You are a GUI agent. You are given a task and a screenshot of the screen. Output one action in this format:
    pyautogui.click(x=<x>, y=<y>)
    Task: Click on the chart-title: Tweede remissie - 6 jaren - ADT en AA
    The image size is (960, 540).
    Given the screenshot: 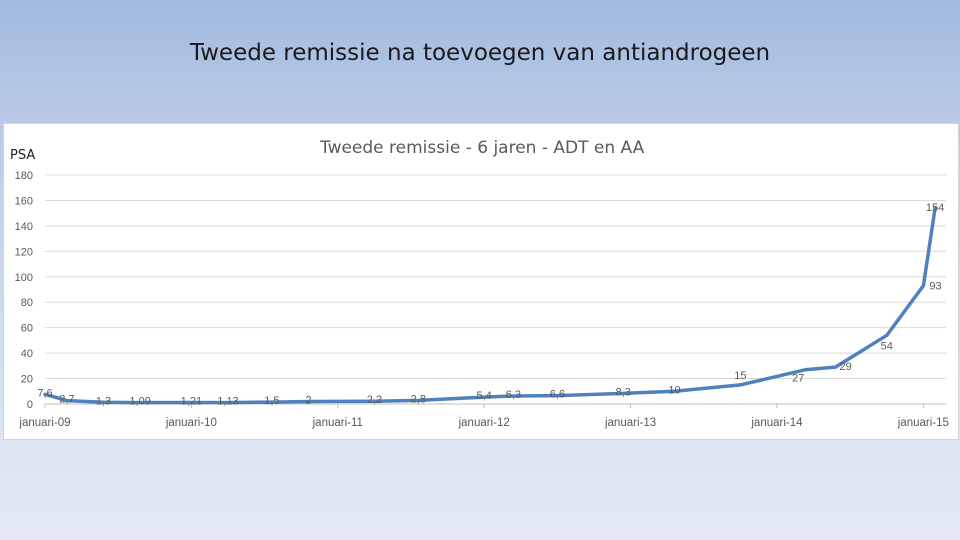 What is the action you would take?
    pyautogui.click(x=482, y=148)
    